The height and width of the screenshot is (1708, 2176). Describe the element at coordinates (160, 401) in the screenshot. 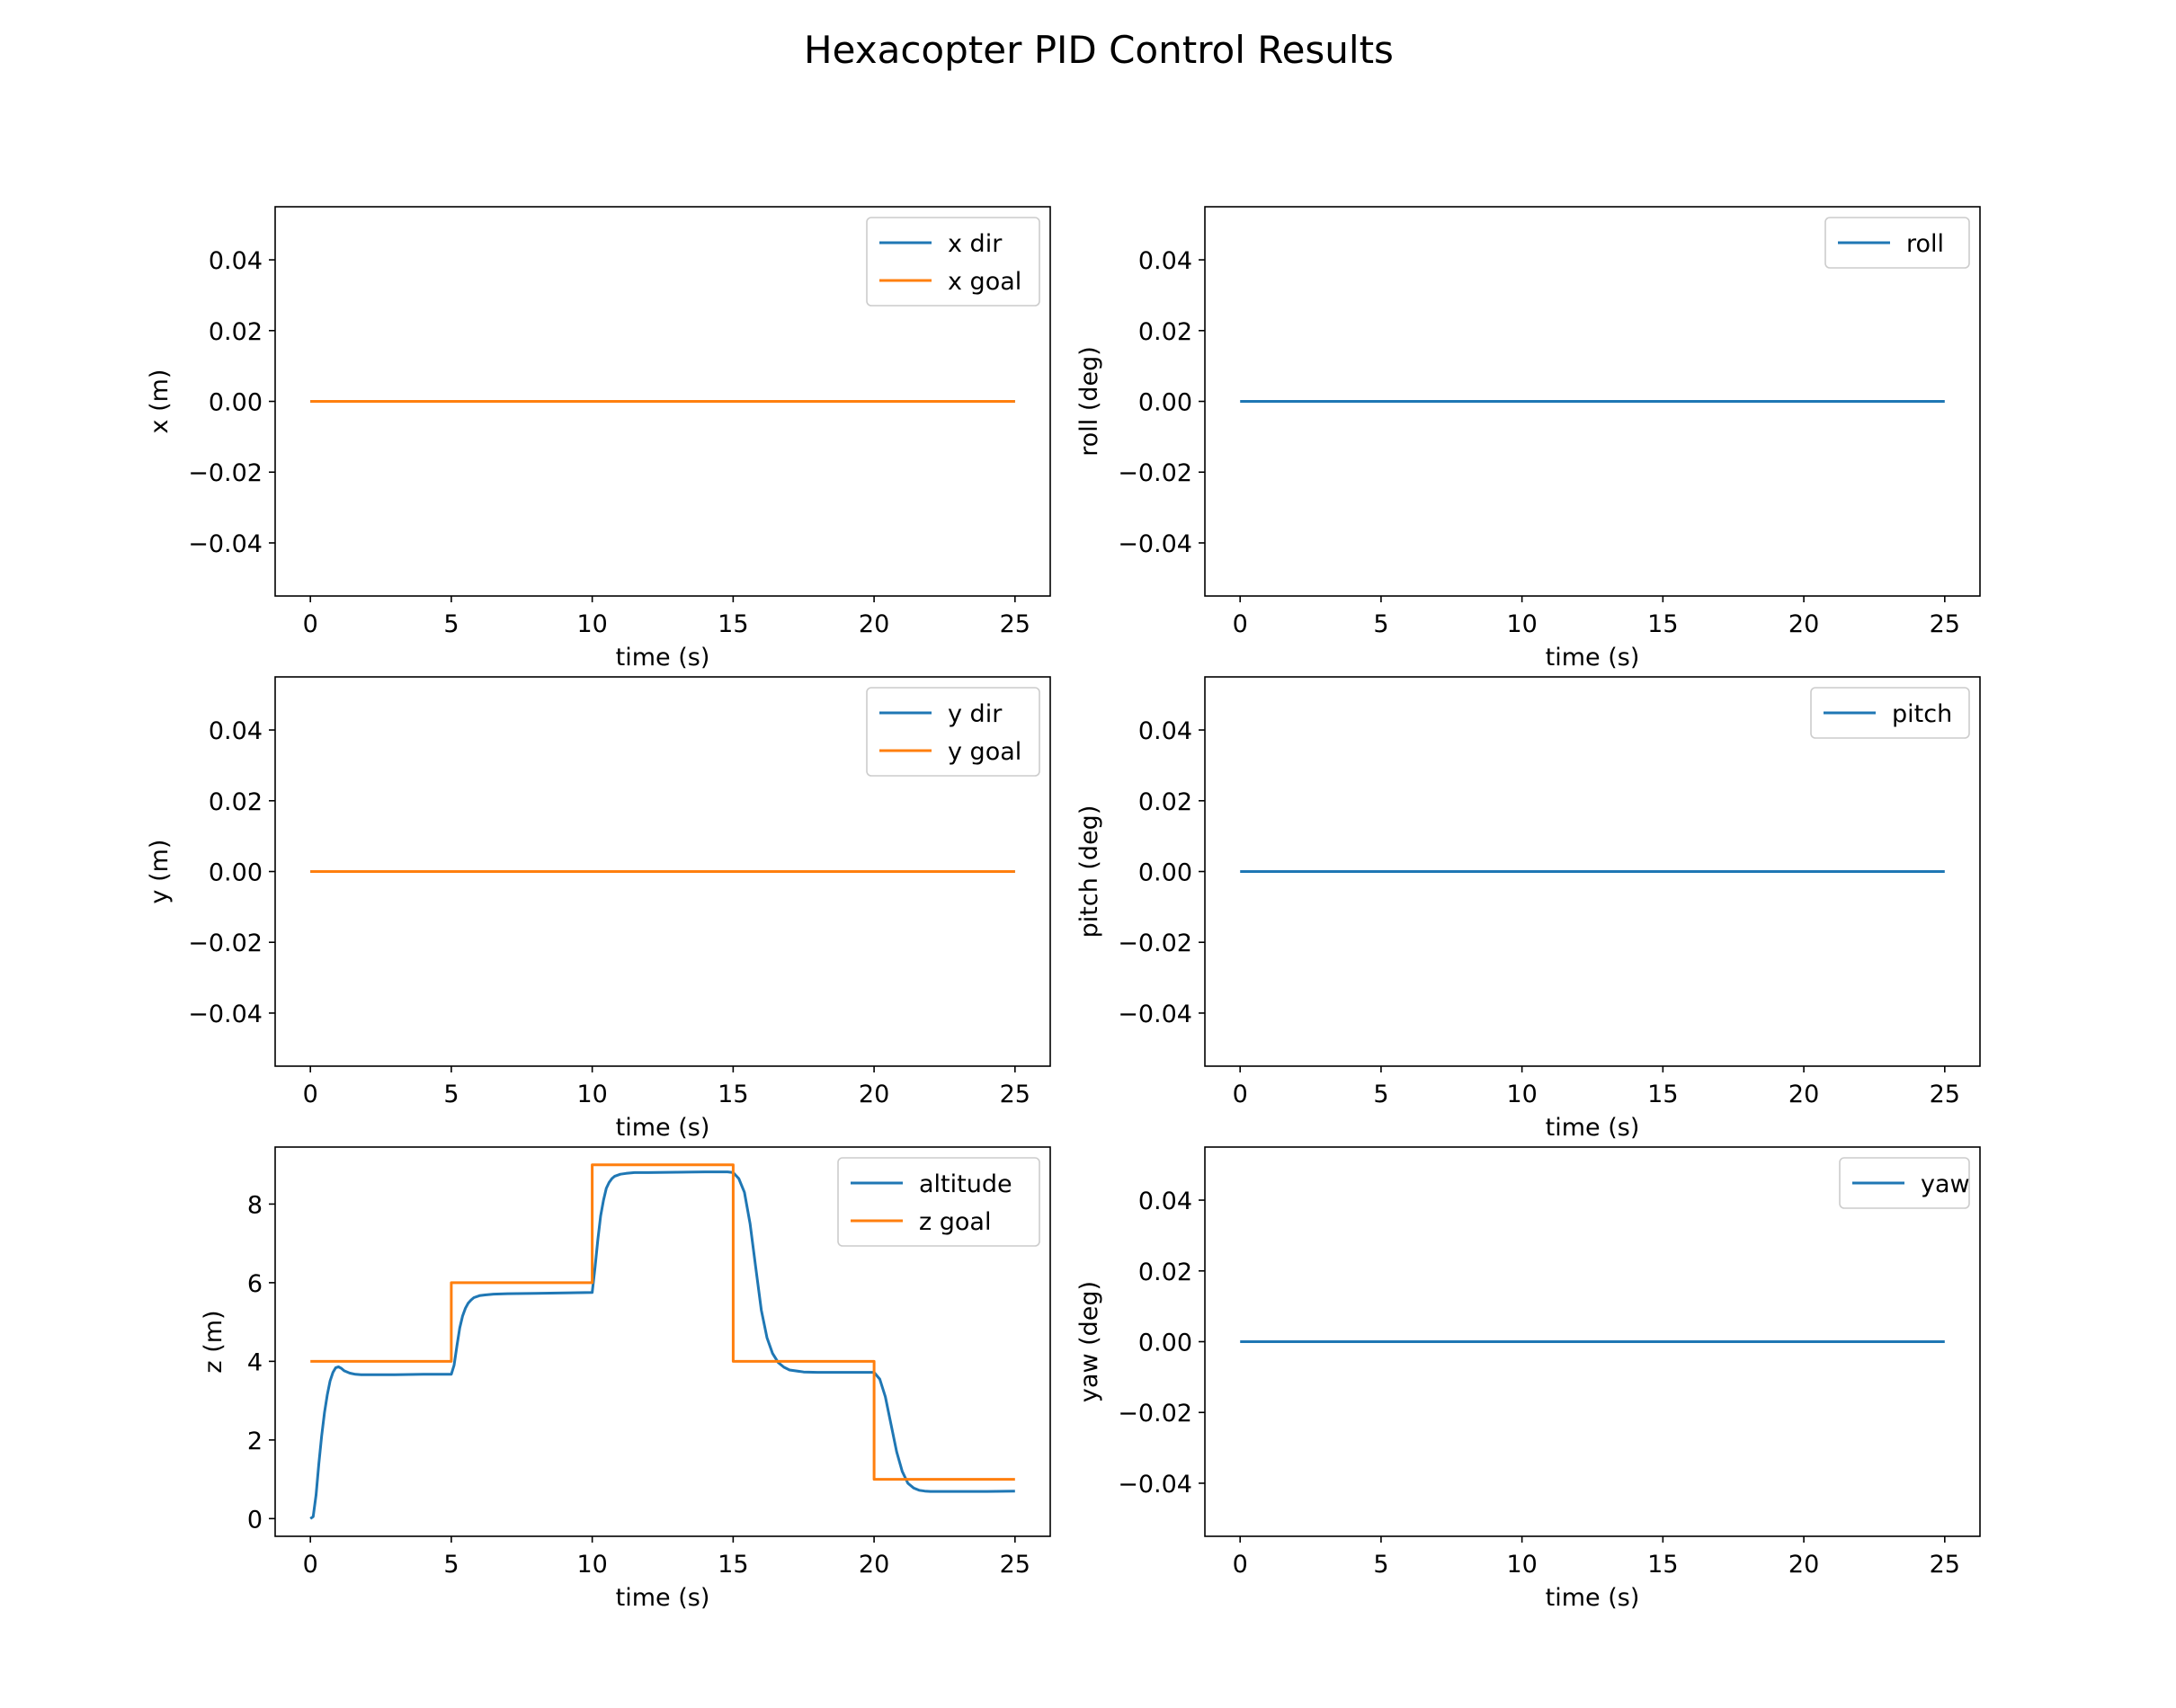

I see `y-axis-label: x (m)` at that location.